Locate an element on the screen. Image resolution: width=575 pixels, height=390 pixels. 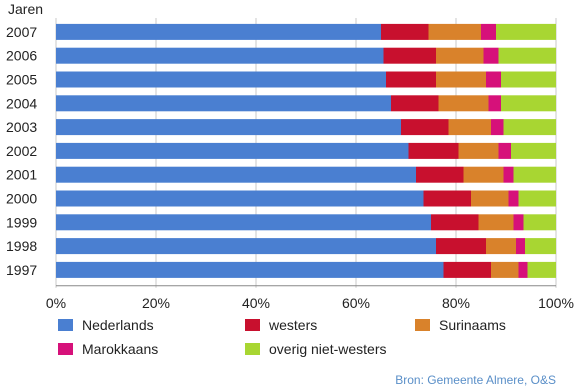
y-tick-label: 2006 is located at coordinates (21, 56).